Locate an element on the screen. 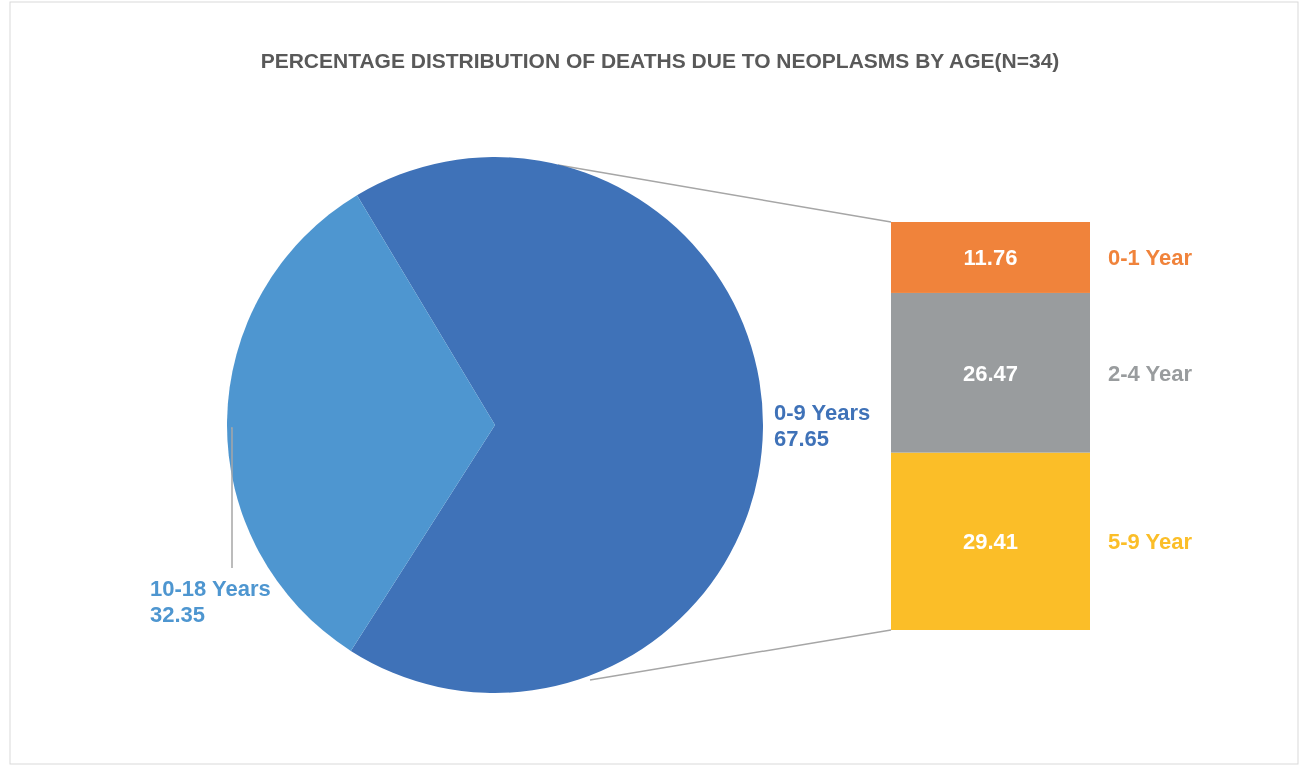 The width and height of the screenshot is (1300, 766). chart-title: PERCENTAGE DISTRIBUTION OF DEATHS DUE TO NEOPLASMS BY AGE(N=34) is located at coordinates (660, 60).